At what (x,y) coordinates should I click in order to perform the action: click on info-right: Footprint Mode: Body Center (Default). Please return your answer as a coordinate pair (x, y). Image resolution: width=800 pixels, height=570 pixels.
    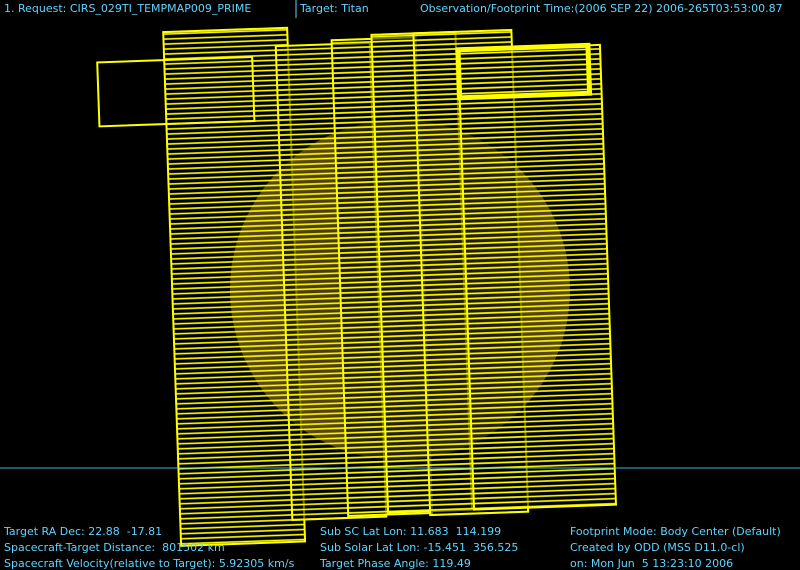
    Looking at the image, I should click on (675, 531).